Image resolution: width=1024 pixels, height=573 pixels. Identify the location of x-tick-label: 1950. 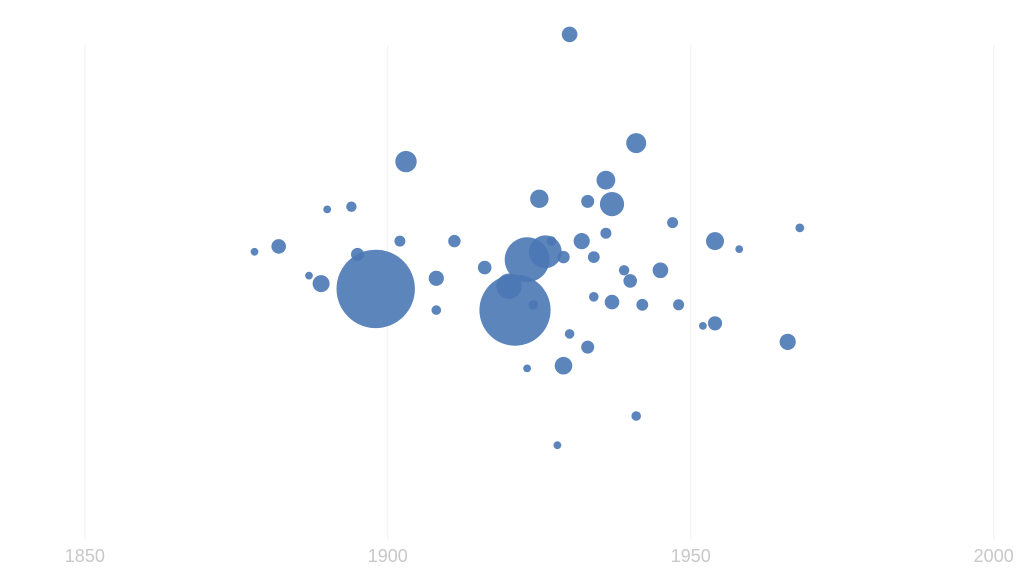
(691, 556).